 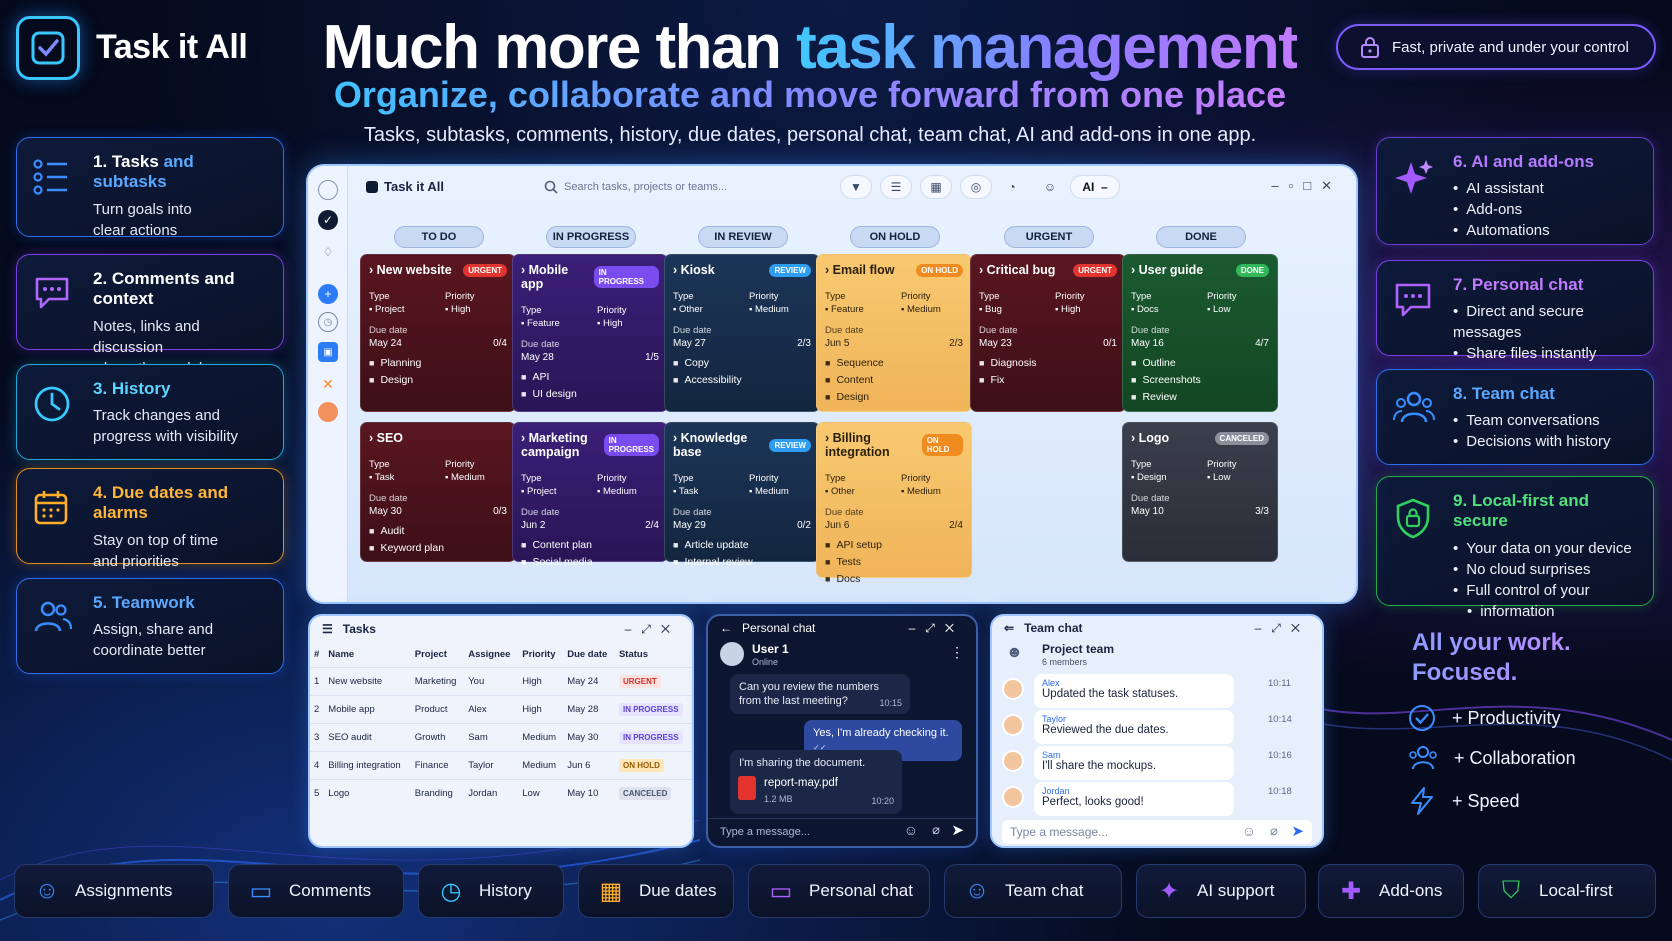 What do you see at coordinates (1048, 380) in the screenshot?
I see `subtask-item: Fix` at bounding box center [1048, 380].